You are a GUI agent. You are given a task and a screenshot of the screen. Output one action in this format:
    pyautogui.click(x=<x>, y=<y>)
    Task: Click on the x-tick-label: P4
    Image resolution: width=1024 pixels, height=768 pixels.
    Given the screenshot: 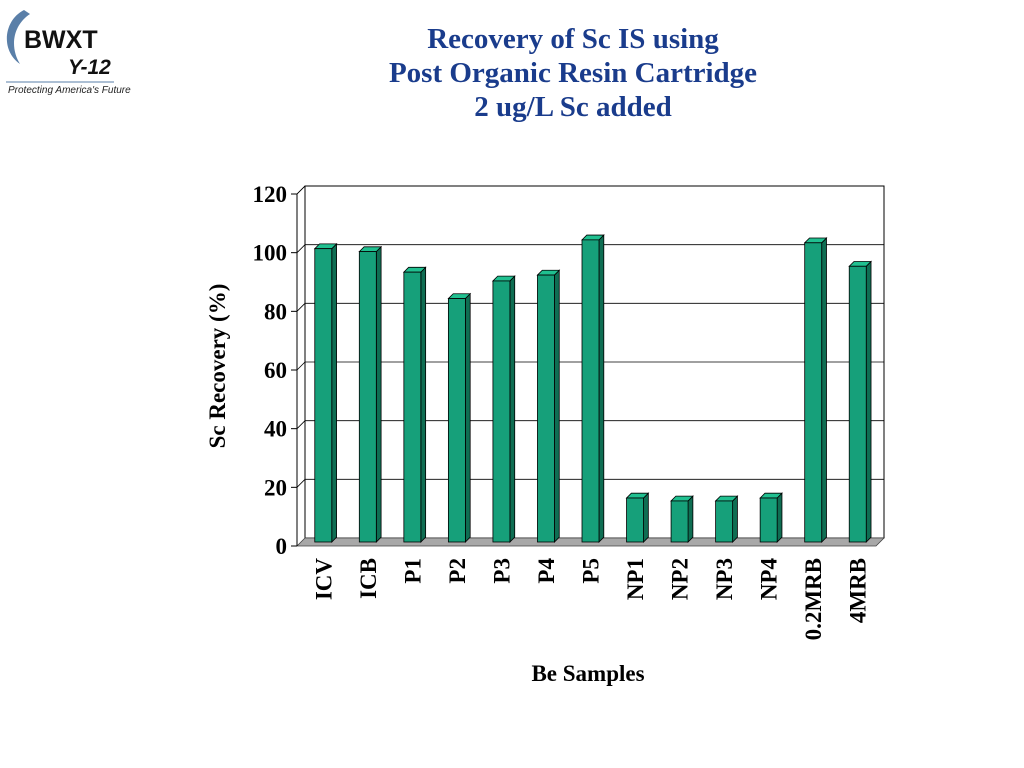 What is the action you would take?
    pyautogui.click(x=546, y=571)
    